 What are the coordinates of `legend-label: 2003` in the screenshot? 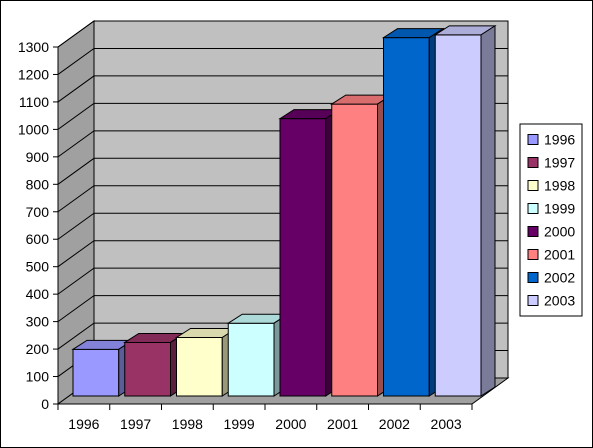 It's located at (559, 301).